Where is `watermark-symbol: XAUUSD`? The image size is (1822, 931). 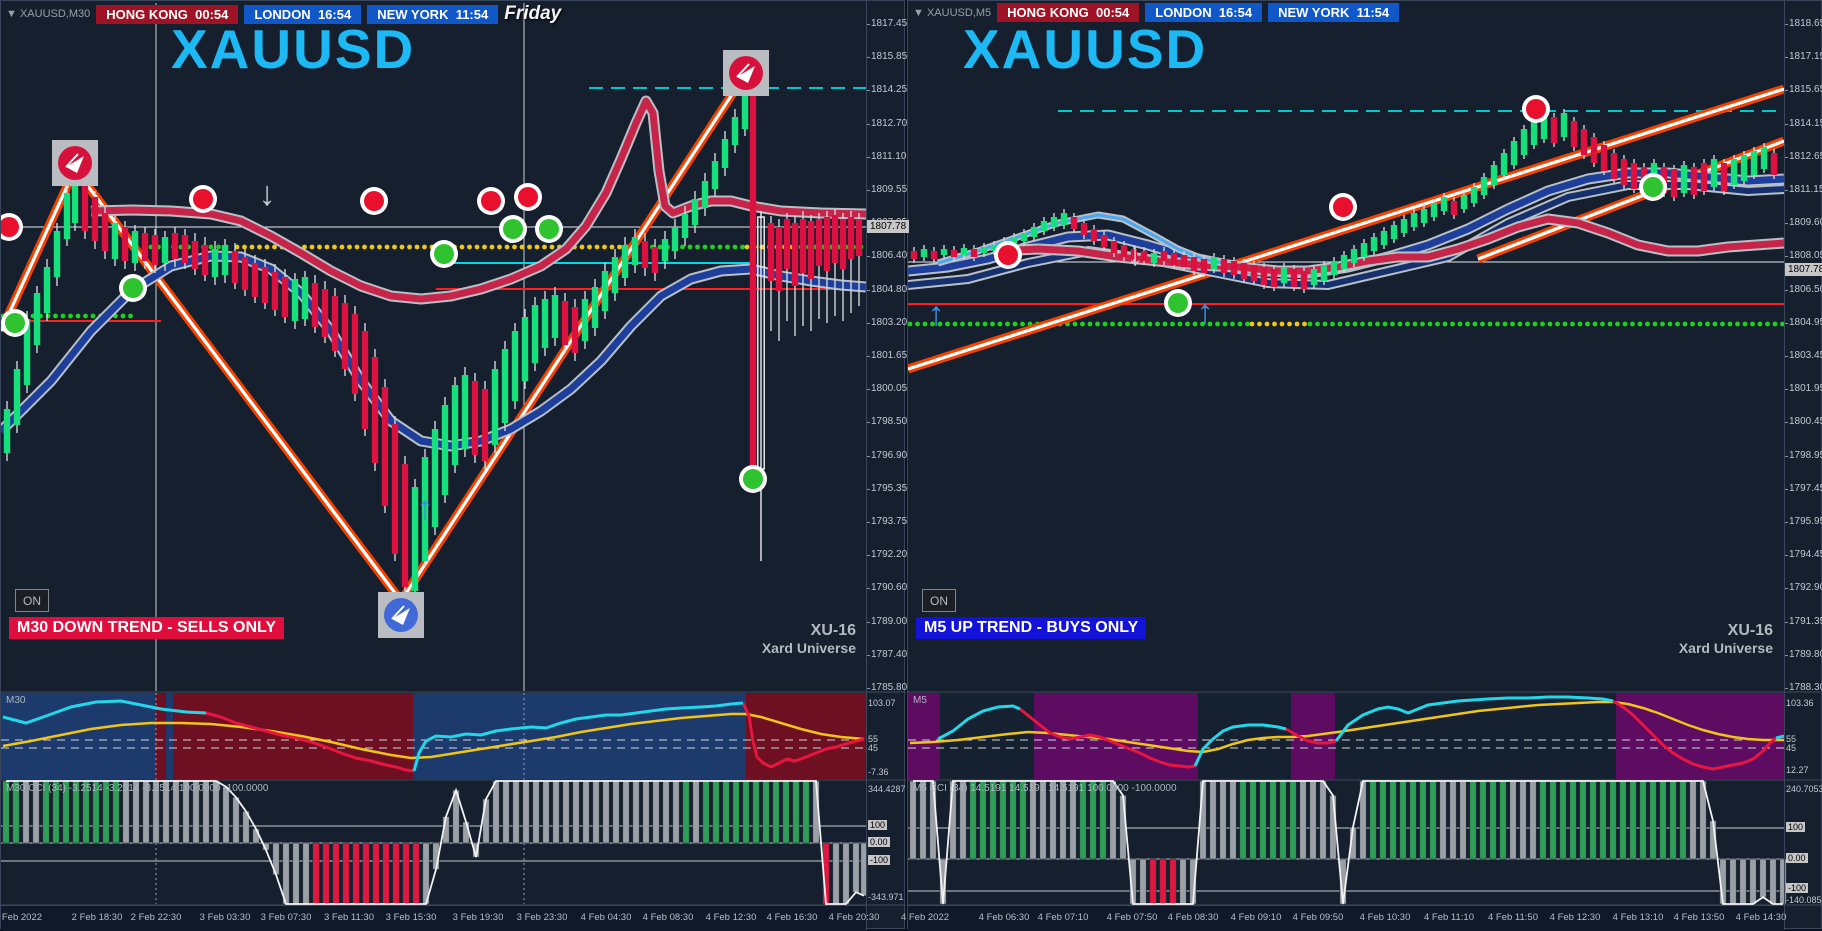 watermark-symbol: XAUUSD is located at coordinates (293, 49).